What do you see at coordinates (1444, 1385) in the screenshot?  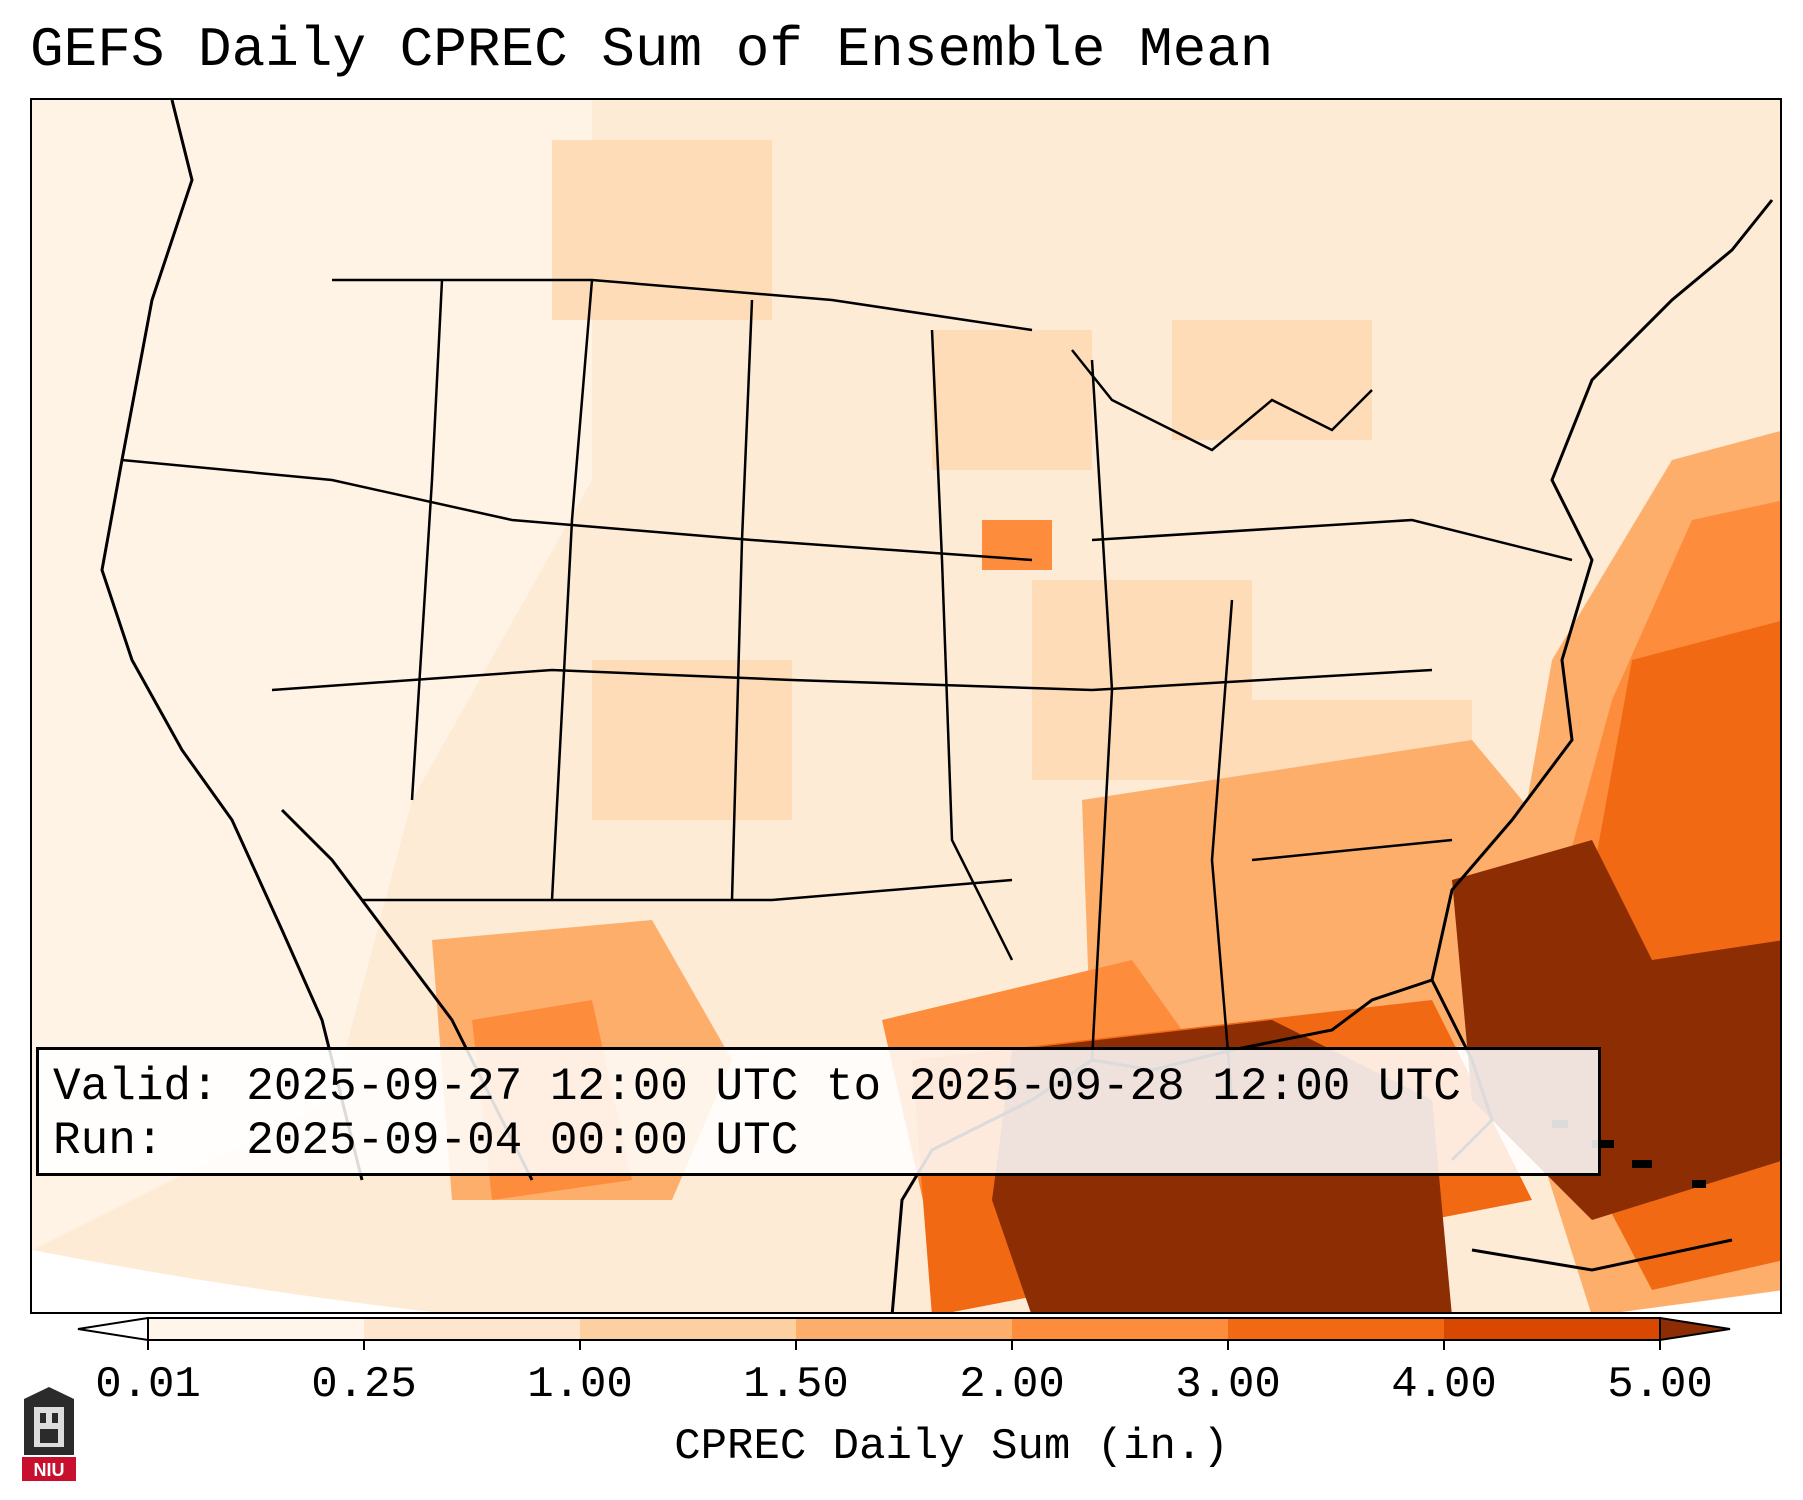 I see `colorbar-tick-label: 4.00` at bounding box center [1444, 1385].